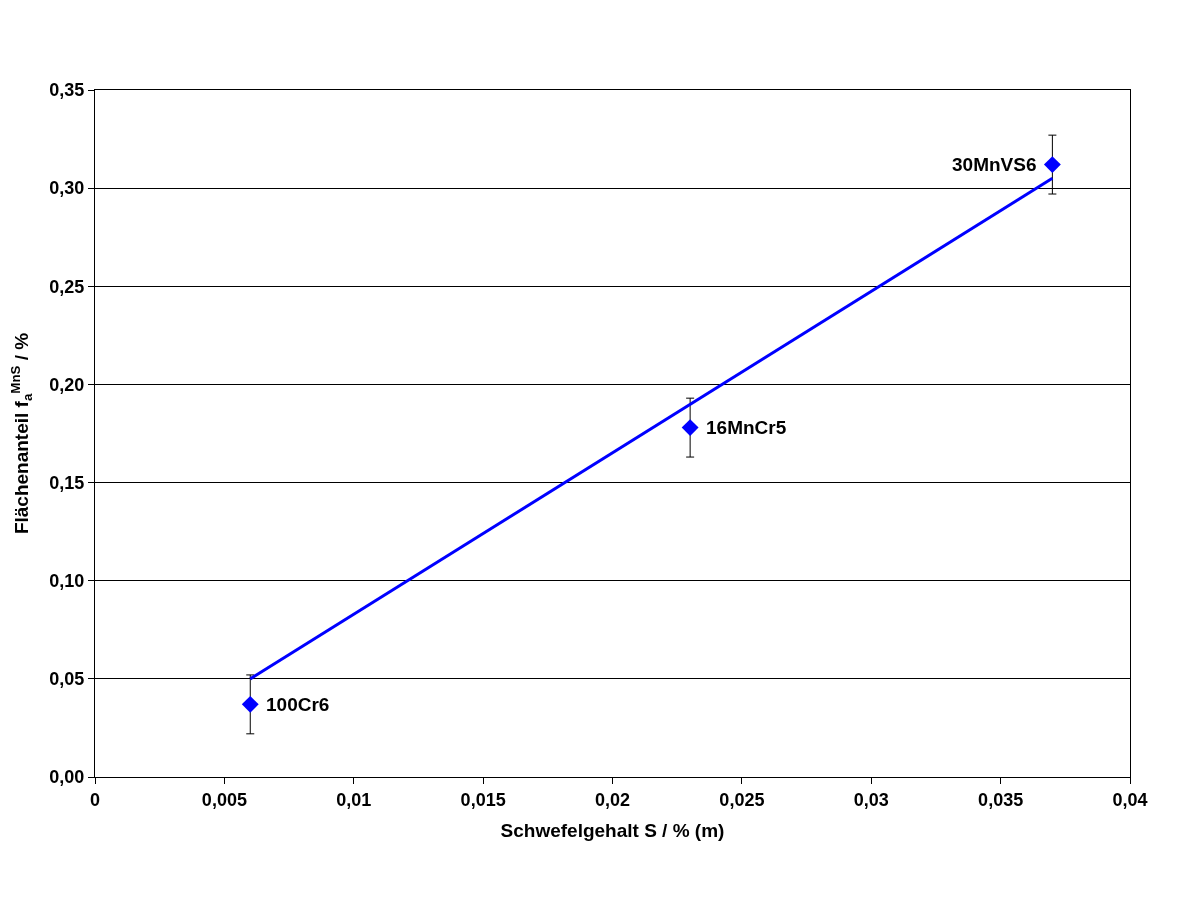 The width and height of the screenshot is (1195, 897). I want to click on annotation: 100Cr6, so click(298, 704).